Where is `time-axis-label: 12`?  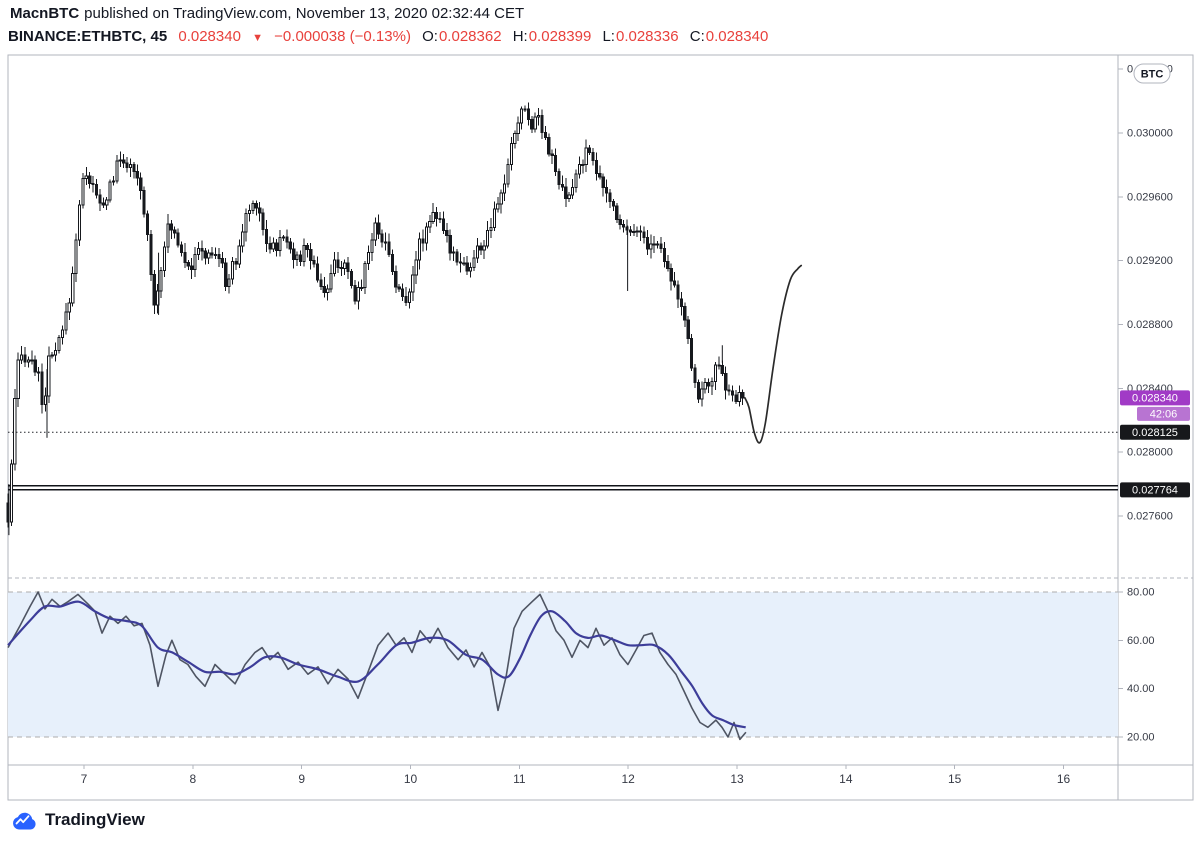
time-axis-label: 12 is located at coordinates (628, 779).